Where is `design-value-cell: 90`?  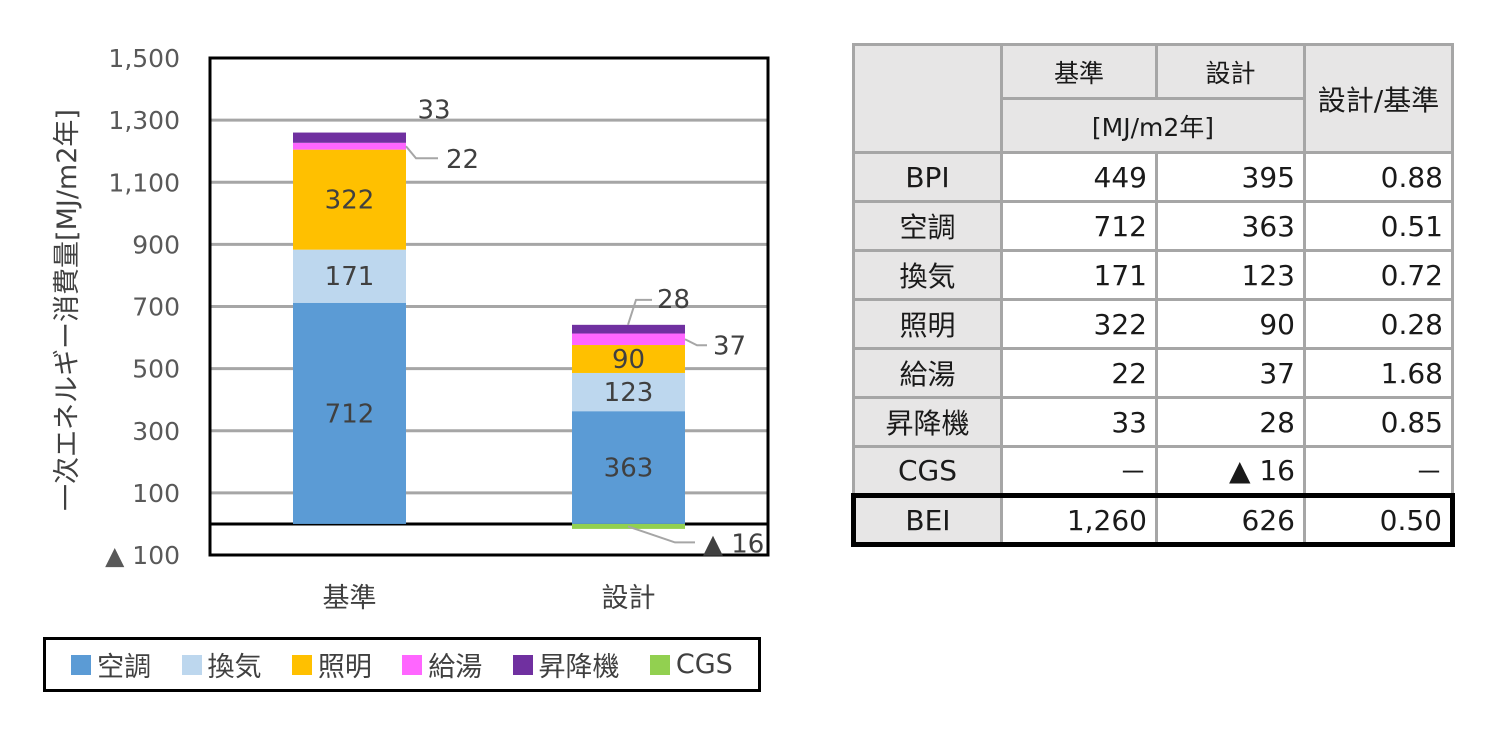 design-value-cell: 90 is located at coordinates (1230, 324).